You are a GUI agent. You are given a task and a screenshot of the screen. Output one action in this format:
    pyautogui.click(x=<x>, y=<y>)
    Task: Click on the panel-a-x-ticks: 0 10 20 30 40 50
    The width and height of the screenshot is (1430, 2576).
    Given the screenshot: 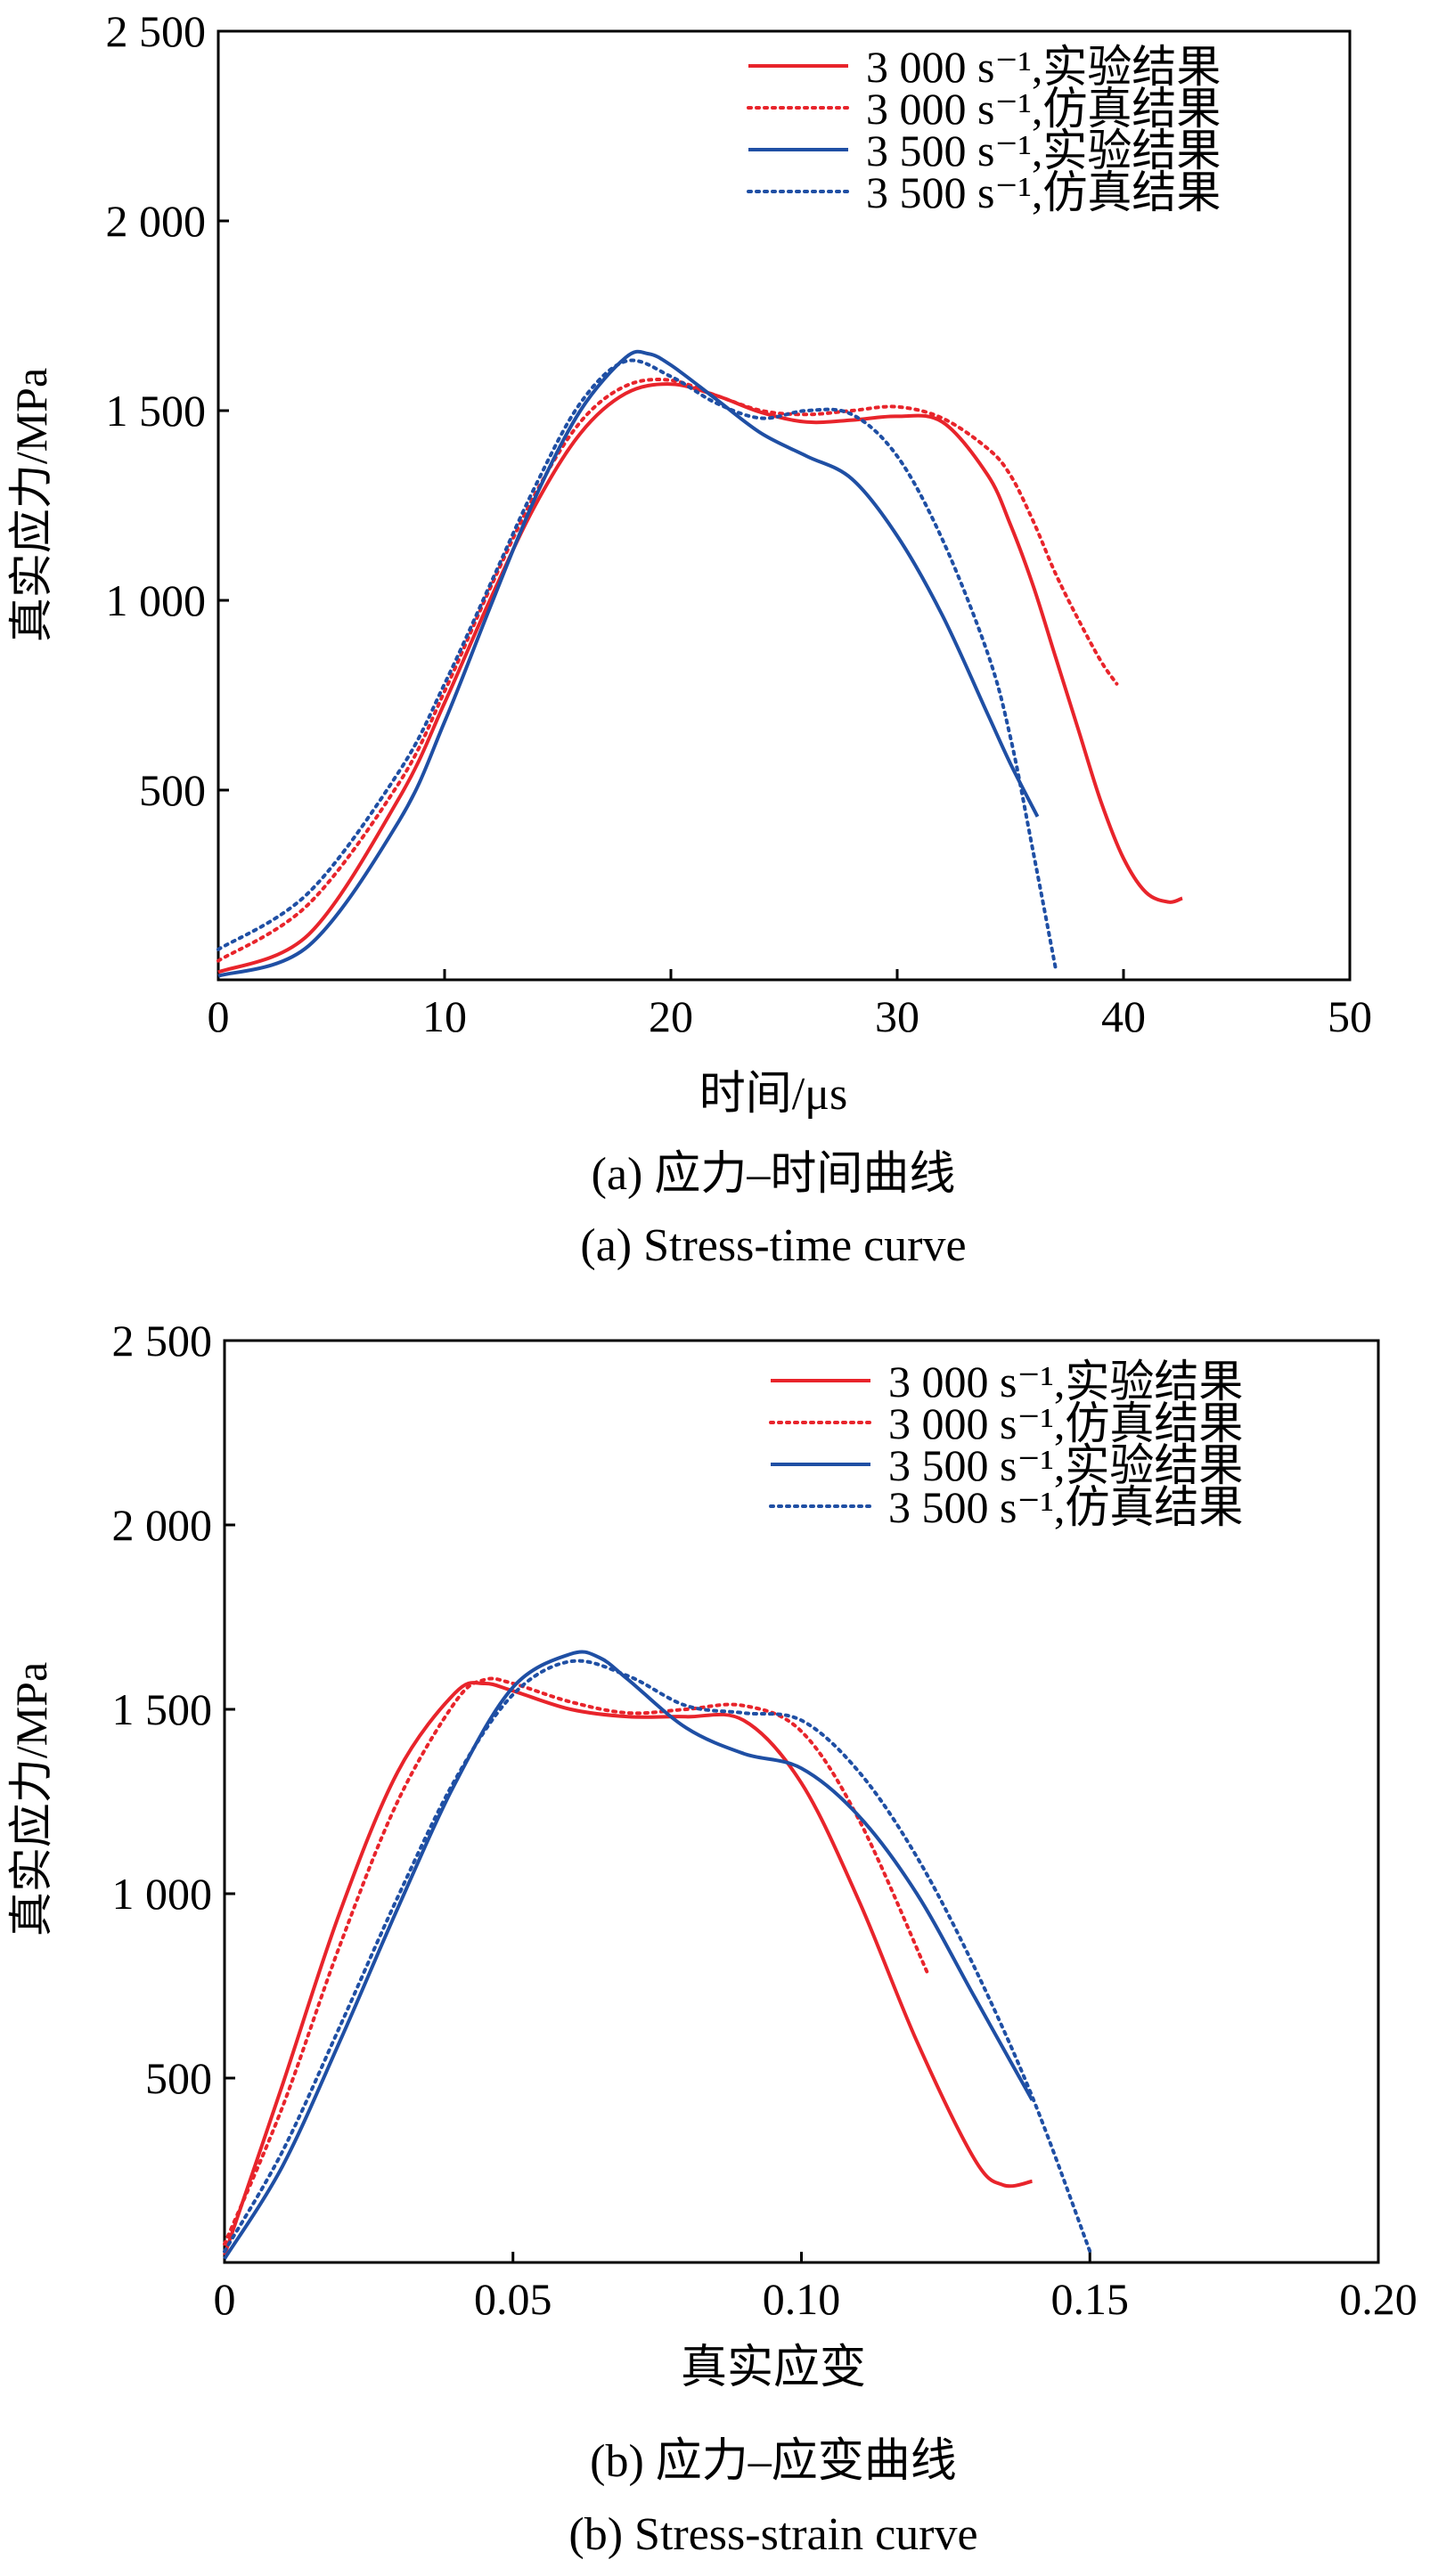 What is the action you would take?
    pyautogui.click(x=790, y=1005)
    